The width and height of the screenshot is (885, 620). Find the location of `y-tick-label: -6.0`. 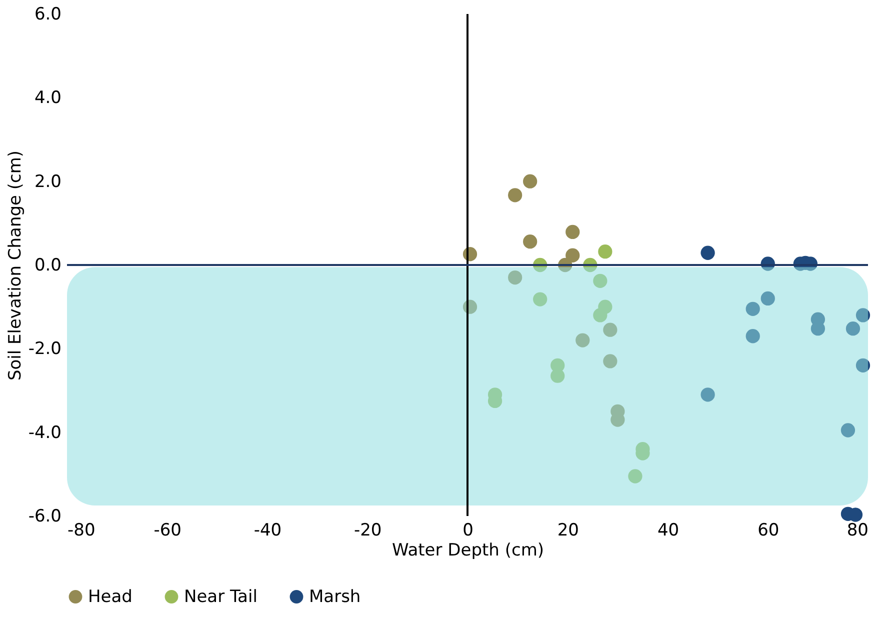

y-tick-label: -6.0 is located at coordinates (45, 516).